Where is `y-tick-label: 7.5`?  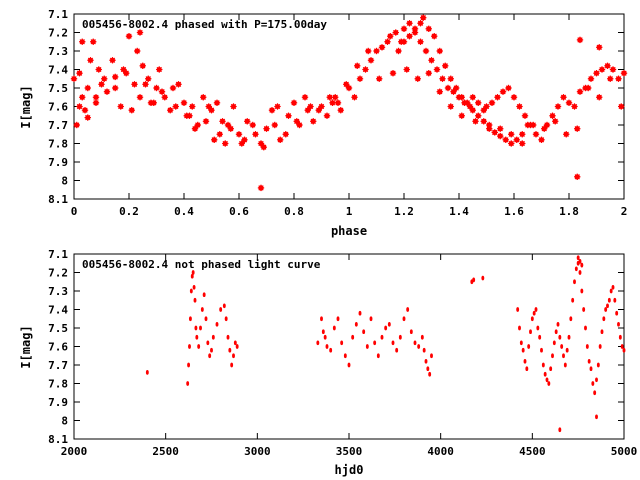
y-tick-label: 7.5 is located at coordinates (58, 88).